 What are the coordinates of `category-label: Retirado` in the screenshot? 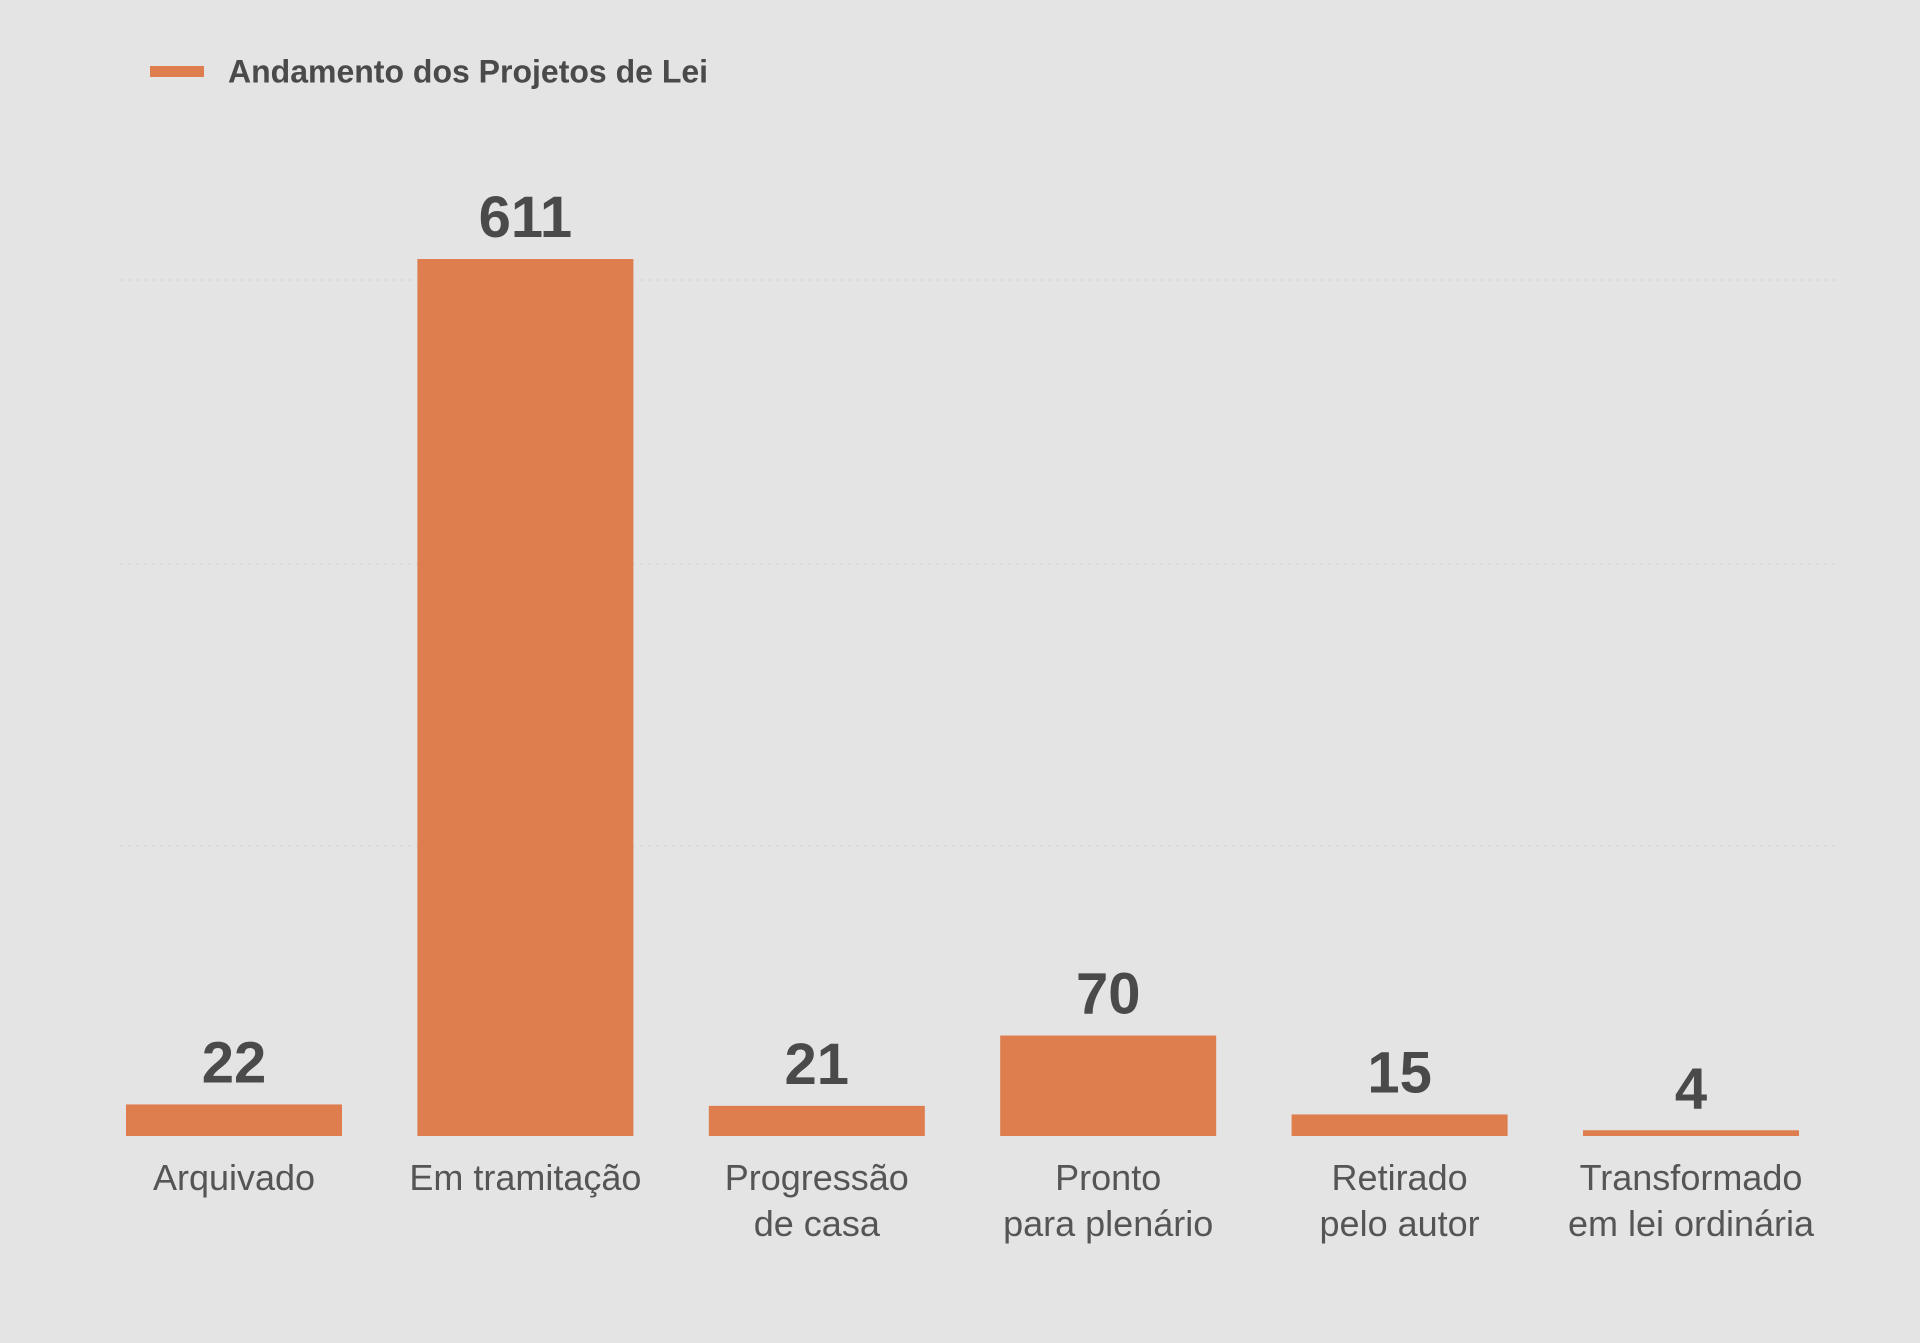 It's located at (1400, 1177).